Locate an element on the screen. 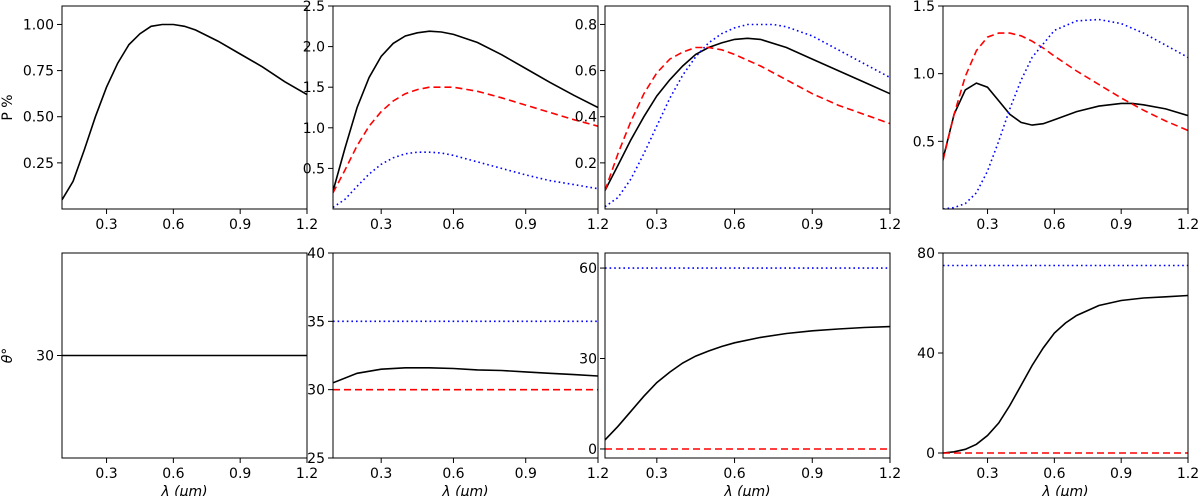 Image resolution: width=1200 pixels, height=496 pixels. y-tick-label: 1.00 is located at coordinates (38, 25).